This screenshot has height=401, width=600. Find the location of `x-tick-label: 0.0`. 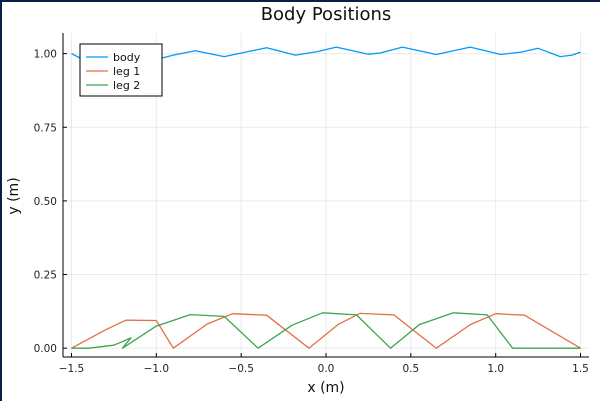

x-tick-label: 0.0 is located at coordinates (326, 369).